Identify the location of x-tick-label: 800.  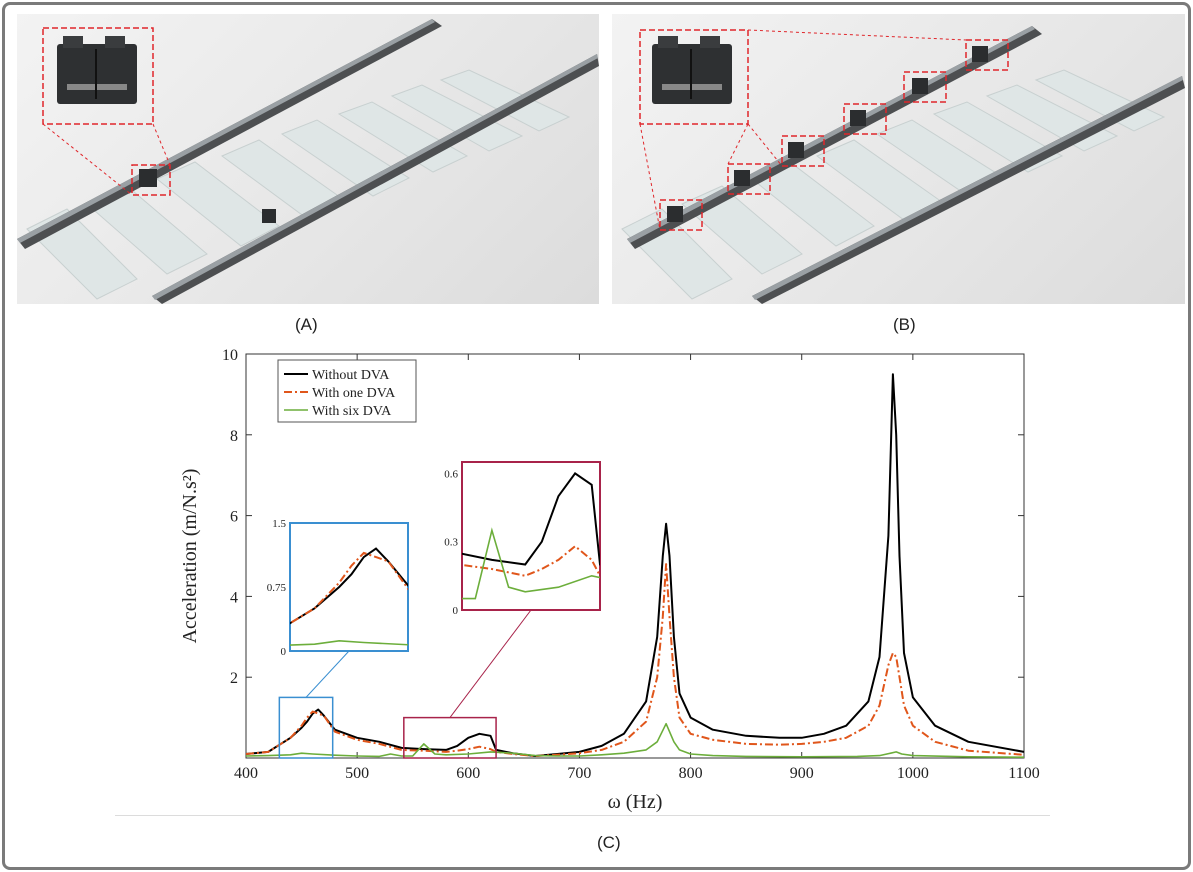
(691, 773).